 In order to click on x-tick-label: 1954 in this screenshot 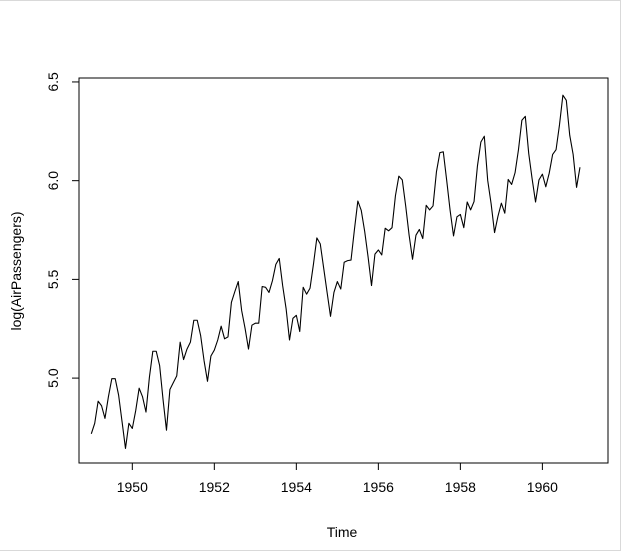, I will do `click(296, 487)`.